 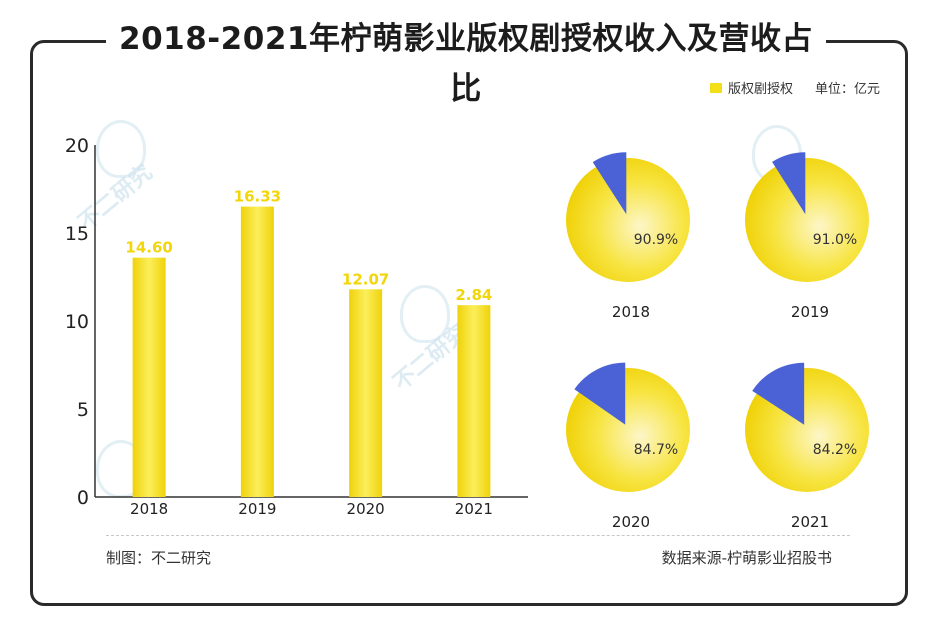 What do you see at coordinates (609, 183) in the screenshot?
I see `pie-2018-other-slice` at bounding box center [609, 183].